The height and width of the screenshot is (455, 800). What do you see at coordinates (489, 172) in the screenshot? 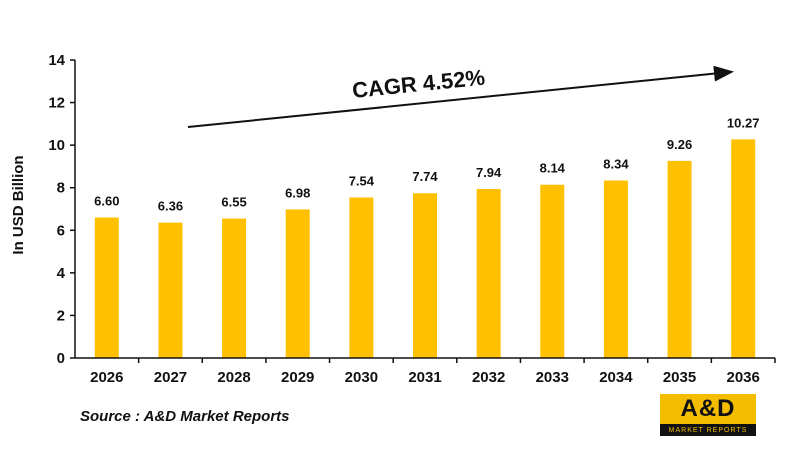
I see `data-label-2032: 7.94` at bounding box center [489, 172].